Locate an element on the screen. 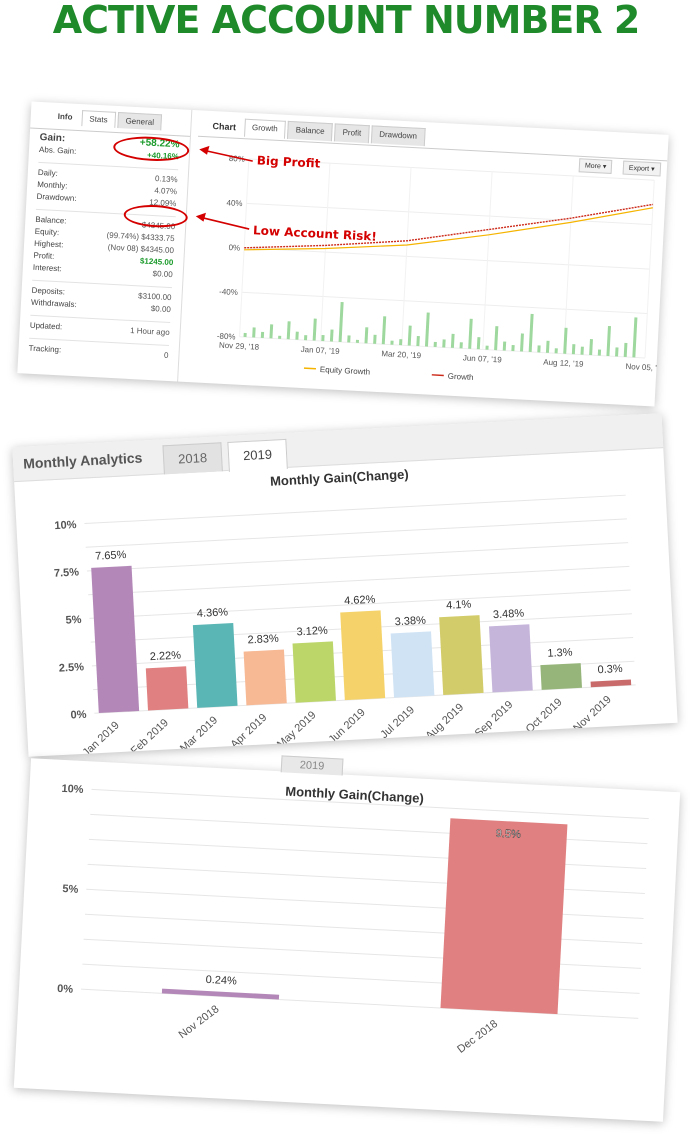 This screenshot has height=1143, width=692. x-tick-label: Jun 07, '19 is located at coordinates (483, 358).